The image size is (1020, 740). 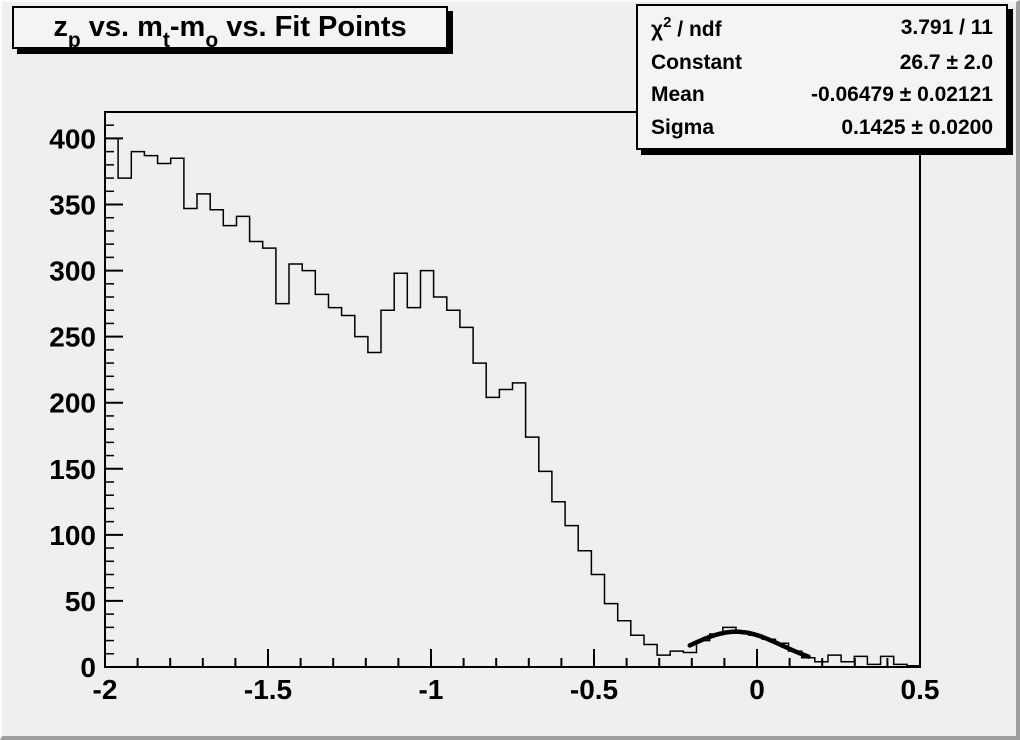 I want to click on stat-value: 0.1425 ± 0.0200, so click(x=917, y=128).